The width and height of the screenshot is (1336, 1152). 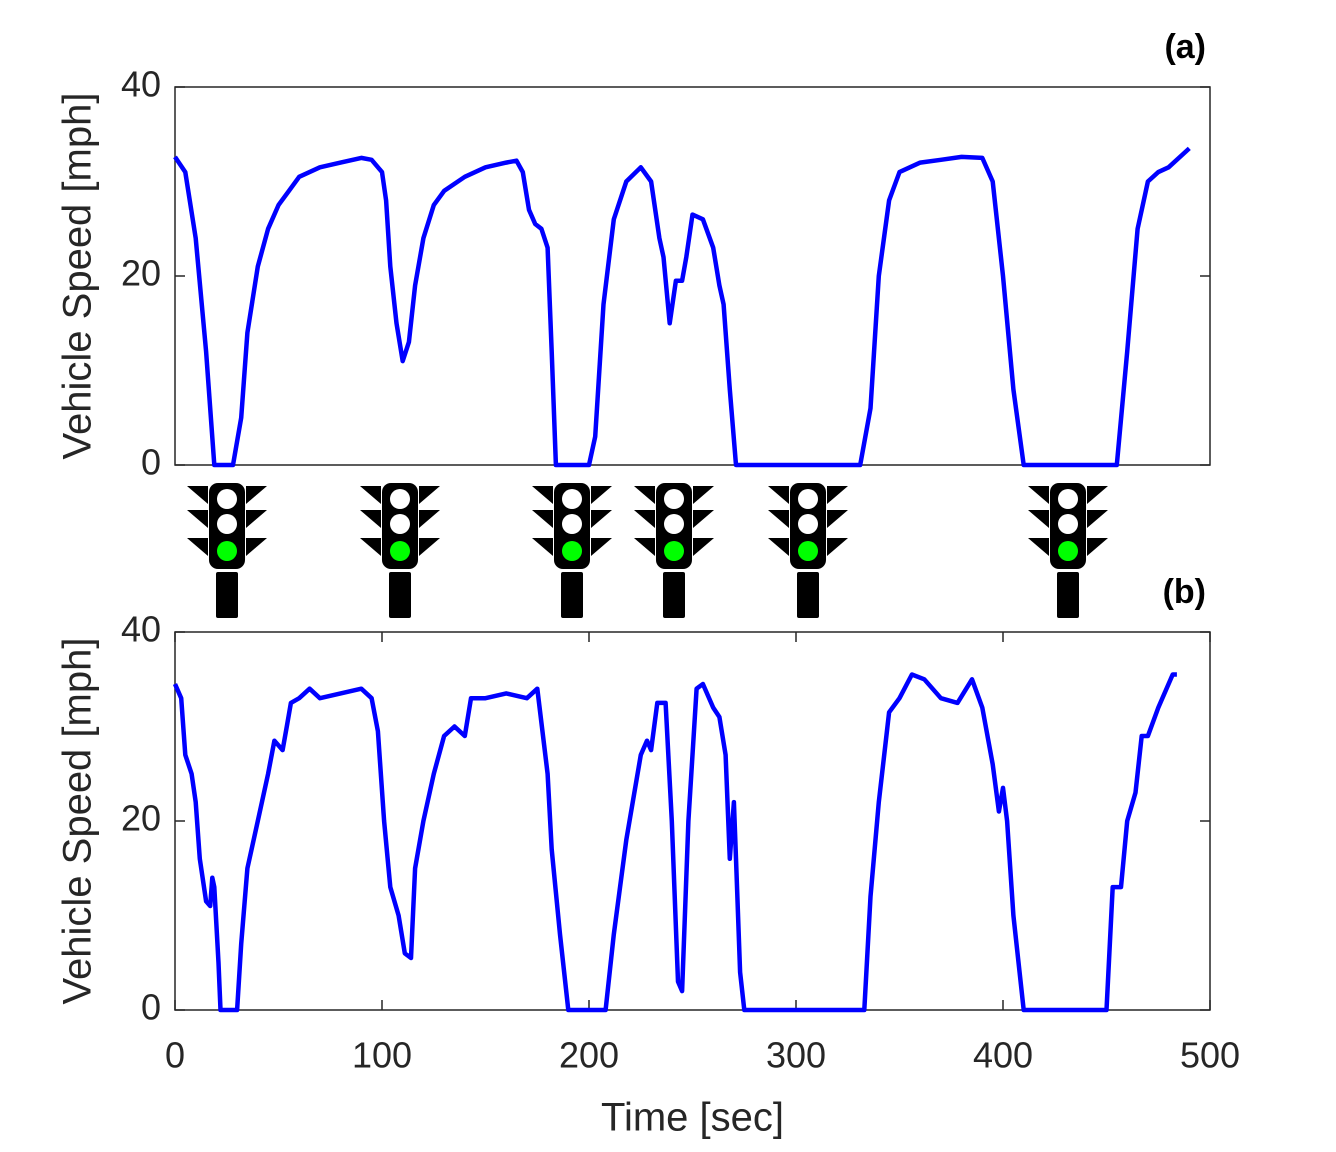 What do you see at coordinates (175, 1055) in the screenshot?
I see `x-tick-label: 0` at bounding box center [175, 1055].